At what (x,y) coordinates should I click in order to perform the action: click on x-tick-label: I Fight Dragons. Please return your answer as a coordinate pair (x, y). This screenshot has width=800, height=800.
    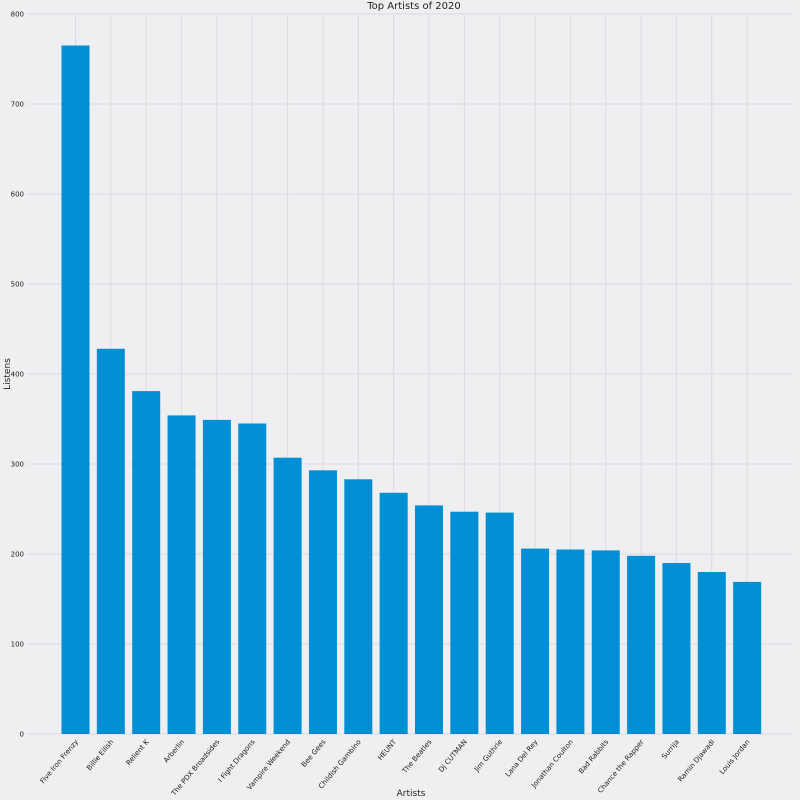
    Looking at the image, I should click on (237, 761).